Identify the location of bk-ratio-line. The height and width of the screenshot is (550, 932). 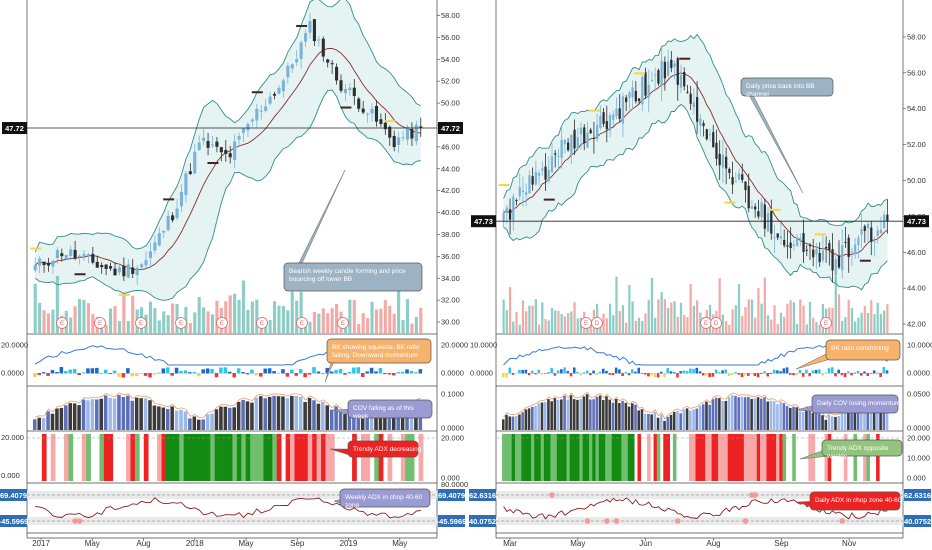
(695, 355).